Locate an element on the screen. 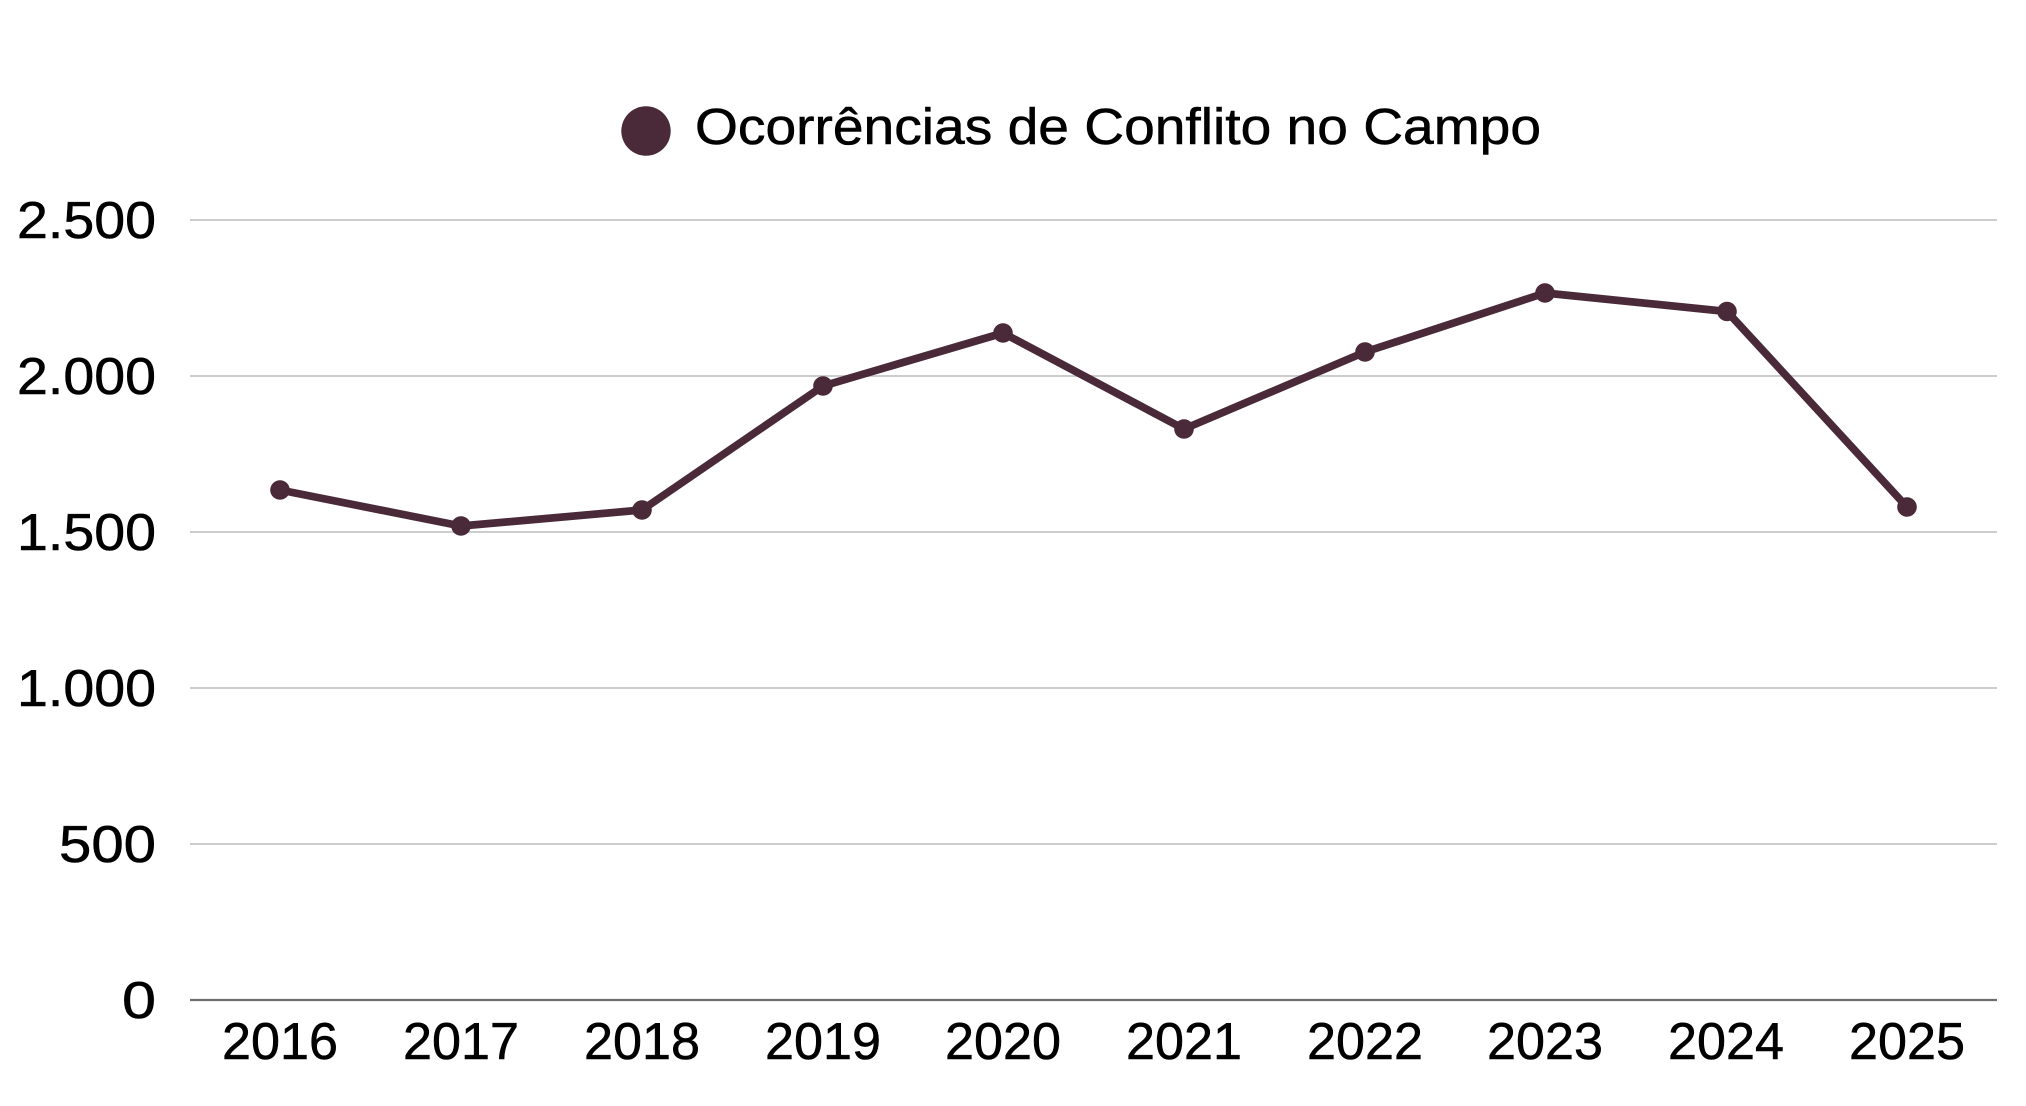 The width and height of the screenshot is (2026, 1106). svg-text: 2019 is located at coordinates (823, 1042).